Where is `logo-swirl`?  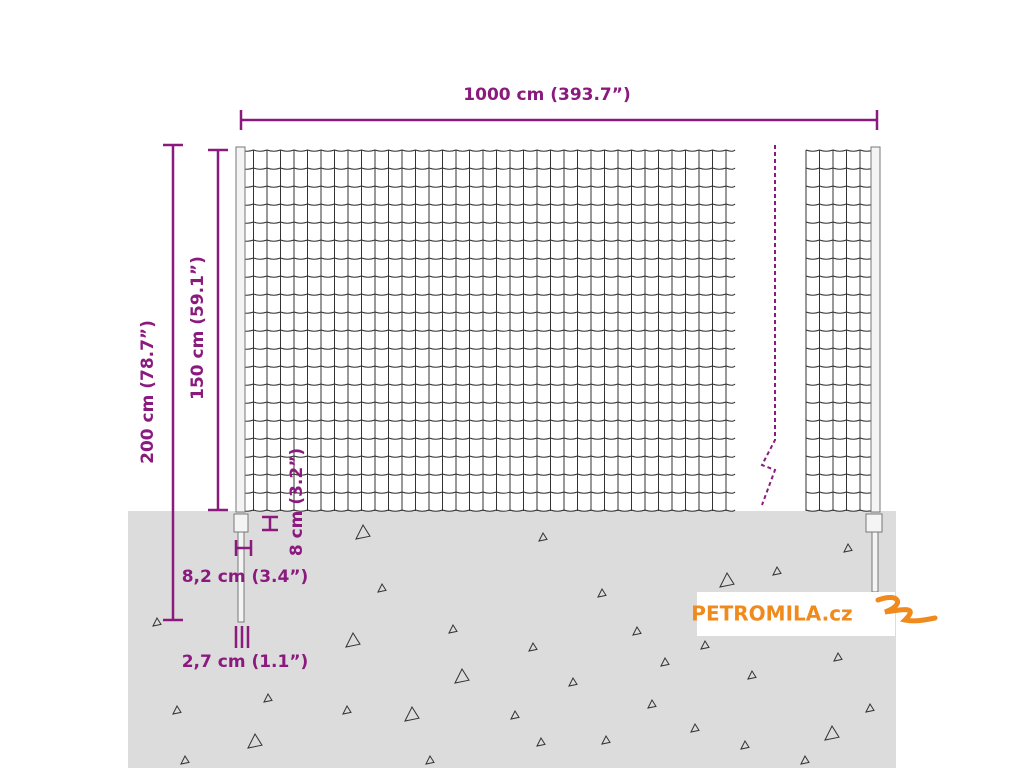
logo-swirl is located at coordinates (906, 609).